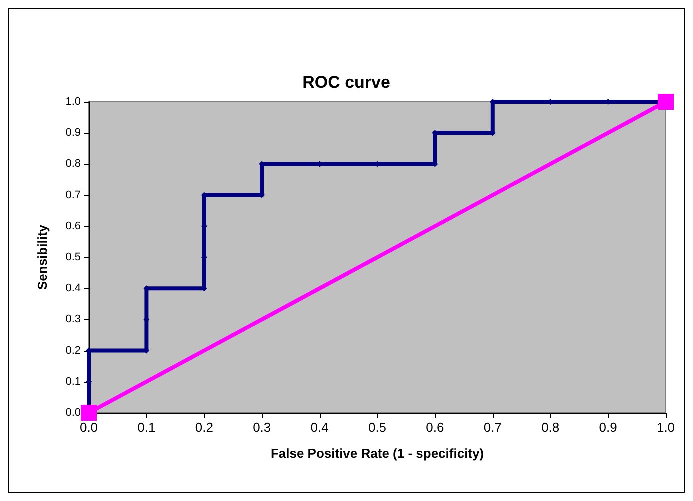  Describe the element at coordinates (73, 288) in the screenshot. I see `y-tick-label: 0.4` at that location.